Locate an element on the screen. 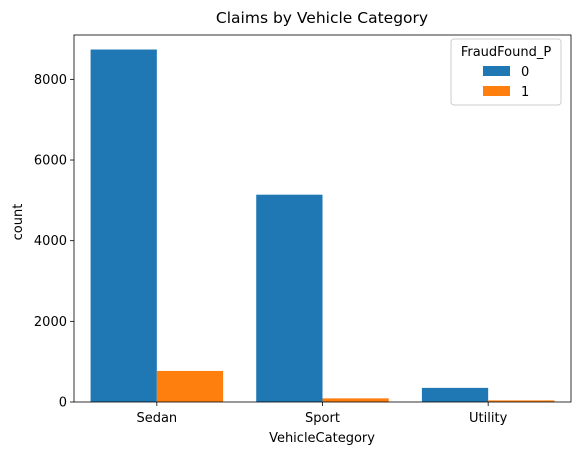  x-tick-label-utility: Utility is located at coordinates (488, 418).